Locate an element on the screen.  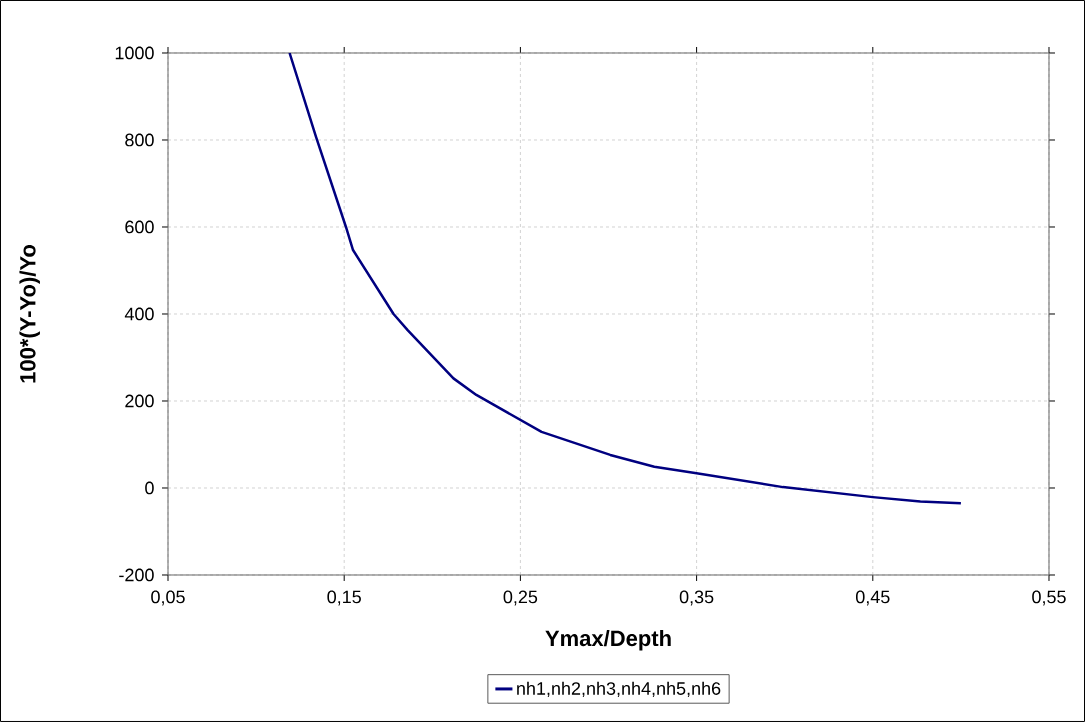
y-axis-title: 100*(Y-Yo)/Yo is located at coordinates (29, 313).